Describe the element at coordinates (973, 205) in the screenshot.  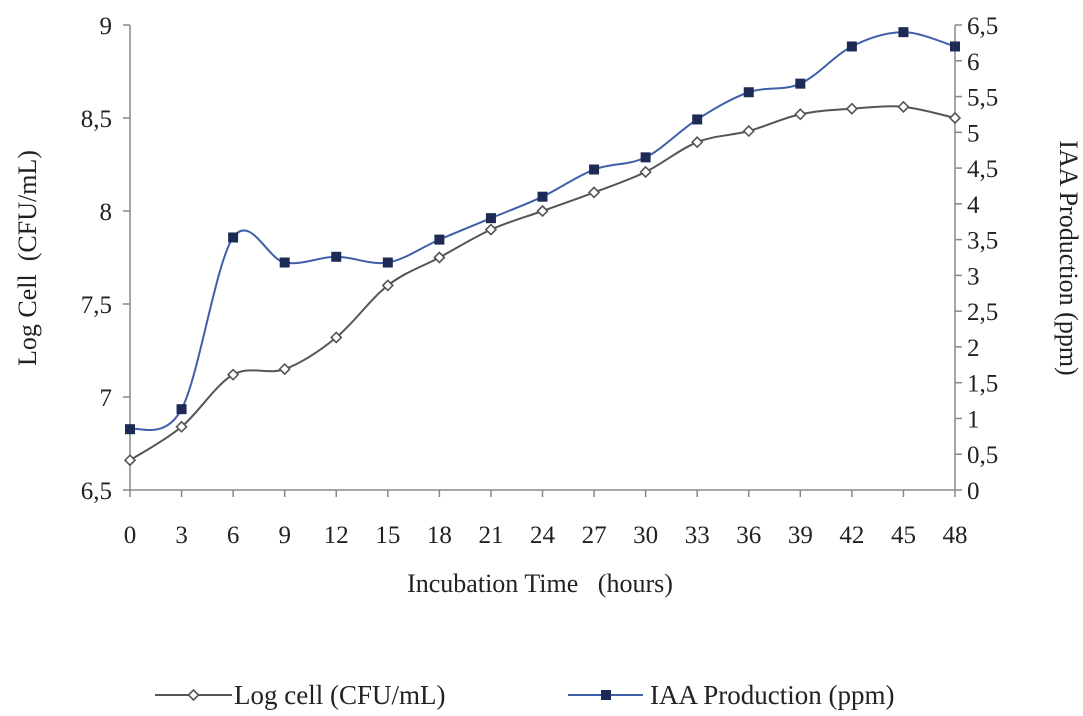
I see `right-y-tick-label: 4` at that location.